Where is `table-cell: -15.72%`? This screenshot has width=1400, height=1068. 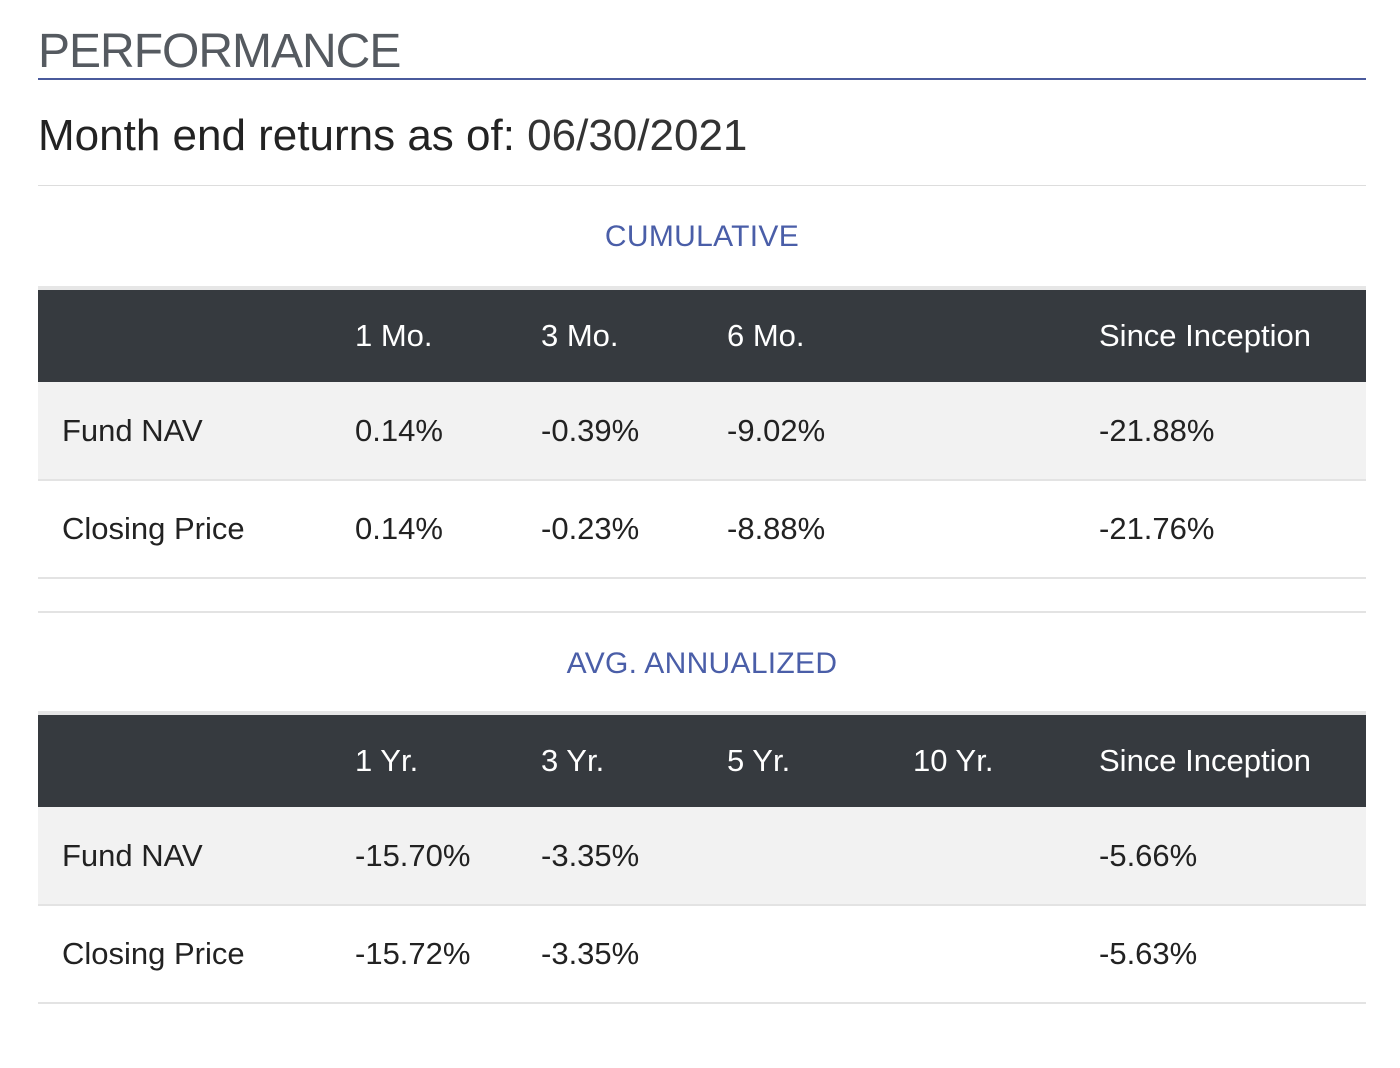 table-cell: -15.72% is located at coordinates (413, 953).